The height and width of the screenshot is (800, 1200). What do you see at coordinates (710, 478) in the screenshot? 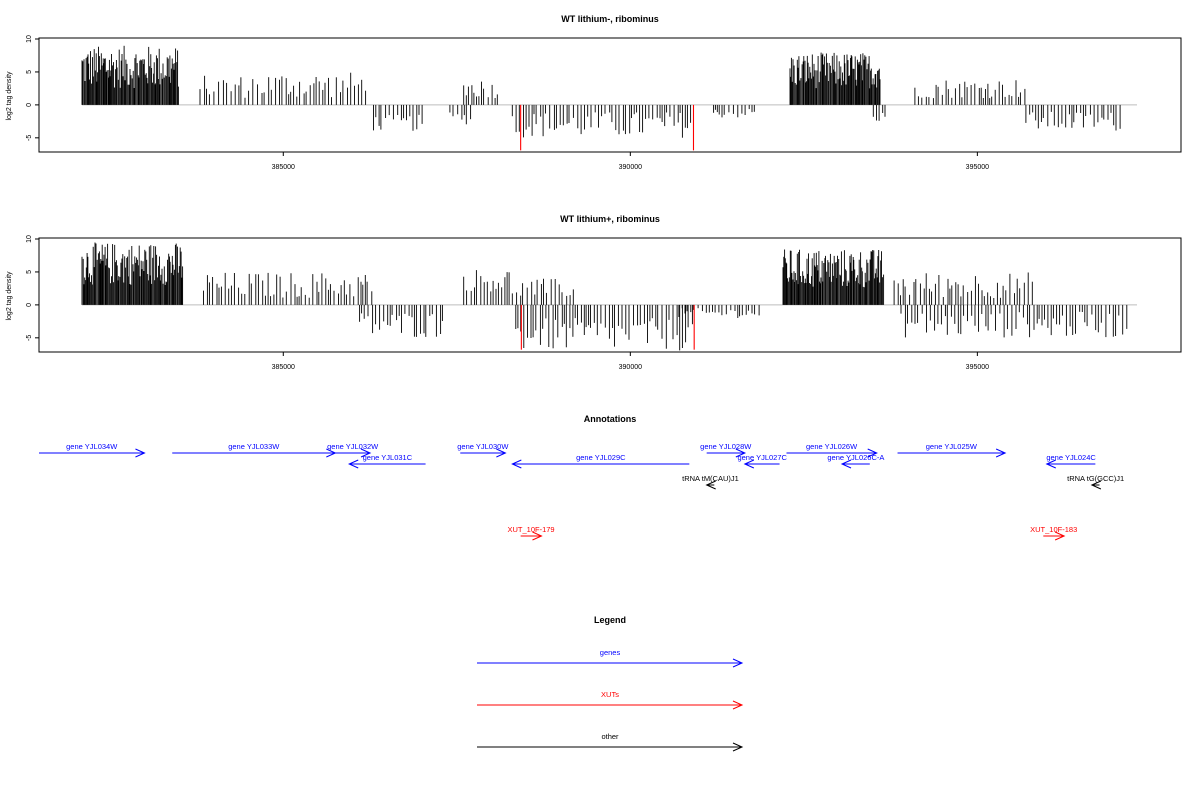
I see `annotation-label: tRNA tM(CAU)J1` at bounding box center [710, 478].